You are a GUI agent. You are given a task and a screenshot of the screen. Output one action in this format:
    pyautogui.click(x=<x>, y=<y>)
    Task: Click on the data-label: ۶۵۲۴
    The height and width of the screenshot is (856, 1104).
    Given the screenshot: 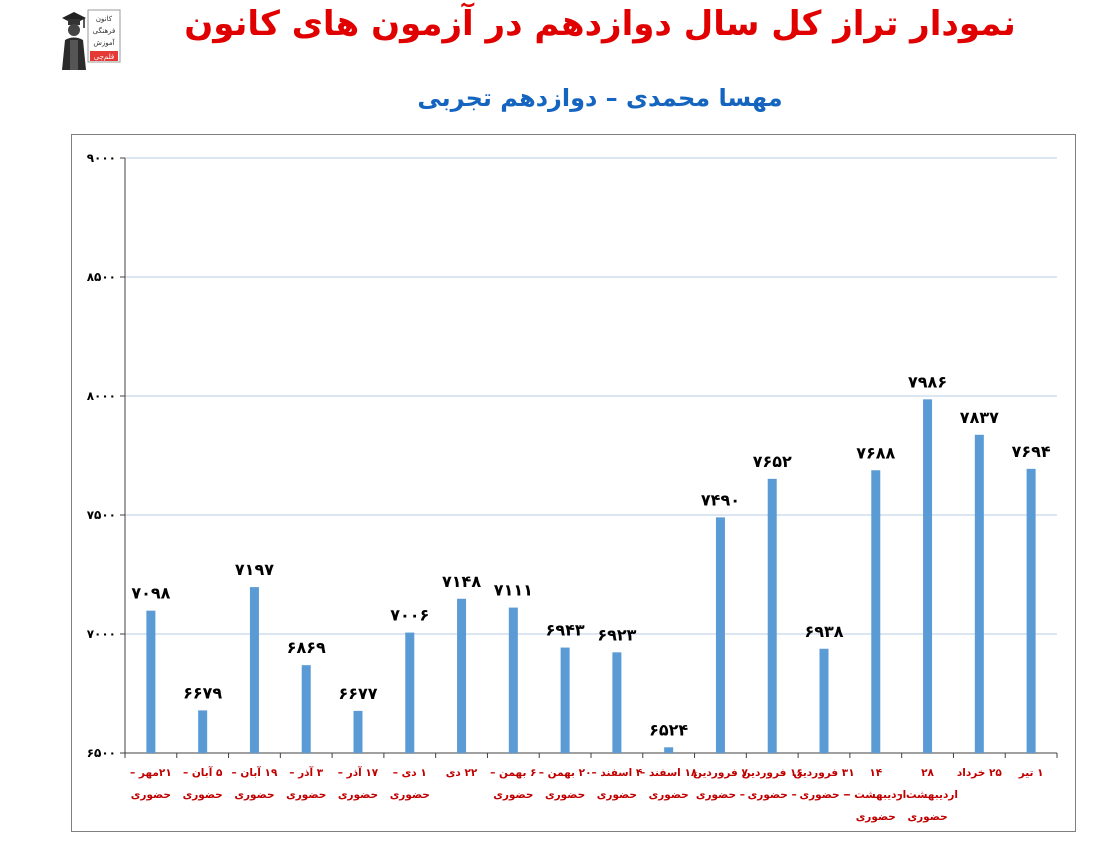 What is the action you would take?
    pyautogui.click(x=668, y=729)
    